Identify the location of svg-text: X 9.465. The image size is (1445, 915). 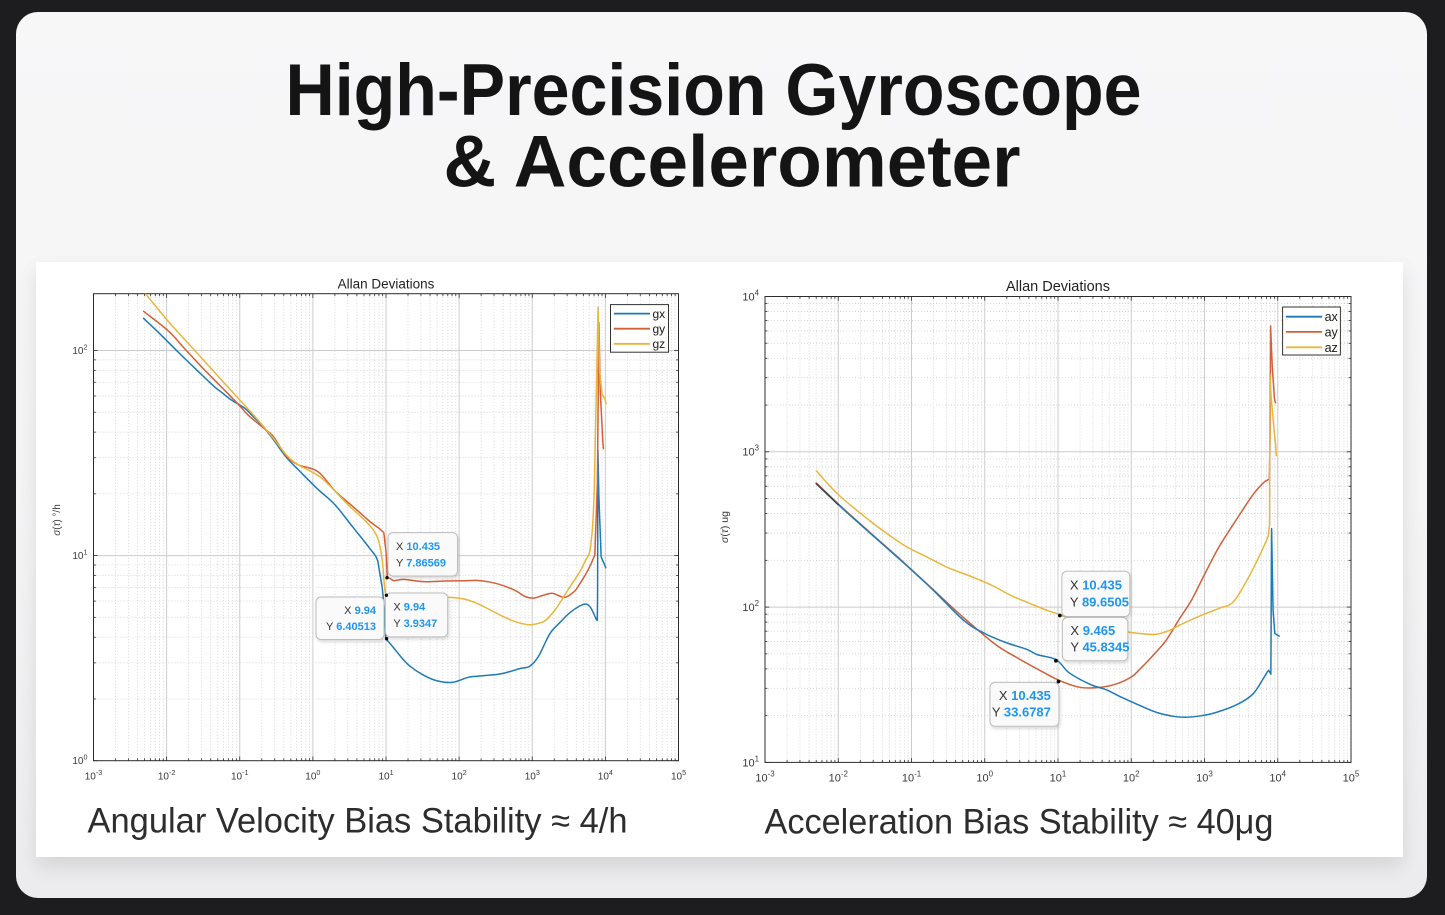
(1092, 630).